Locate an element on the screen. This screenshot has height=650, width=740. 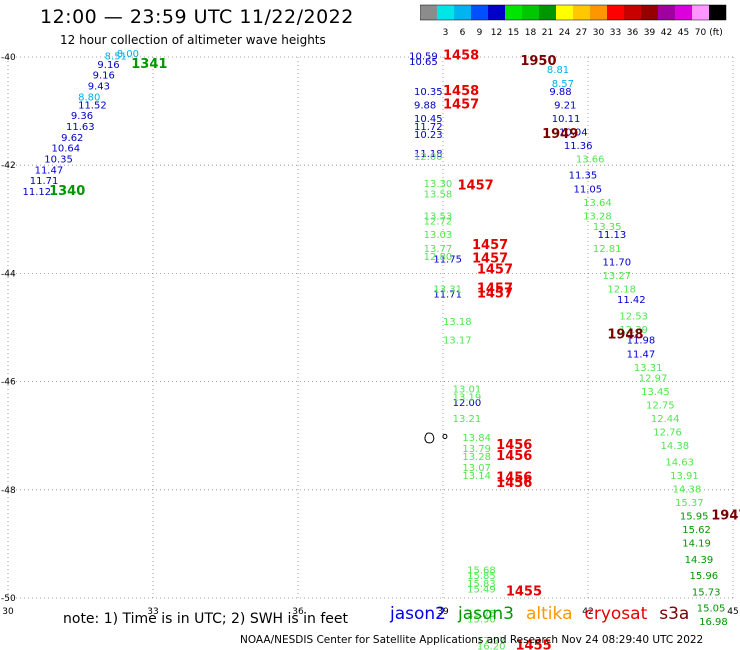
color-bin-label: 3 is located at coordinates (446, 33).